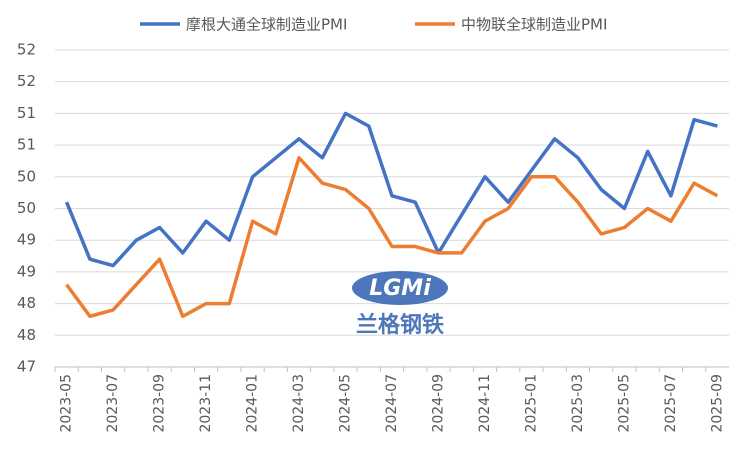  Describe the element at coordinates (534, 25) in the screenshot. I see `legend-label: 中物联全球制造业PMI` at that location.